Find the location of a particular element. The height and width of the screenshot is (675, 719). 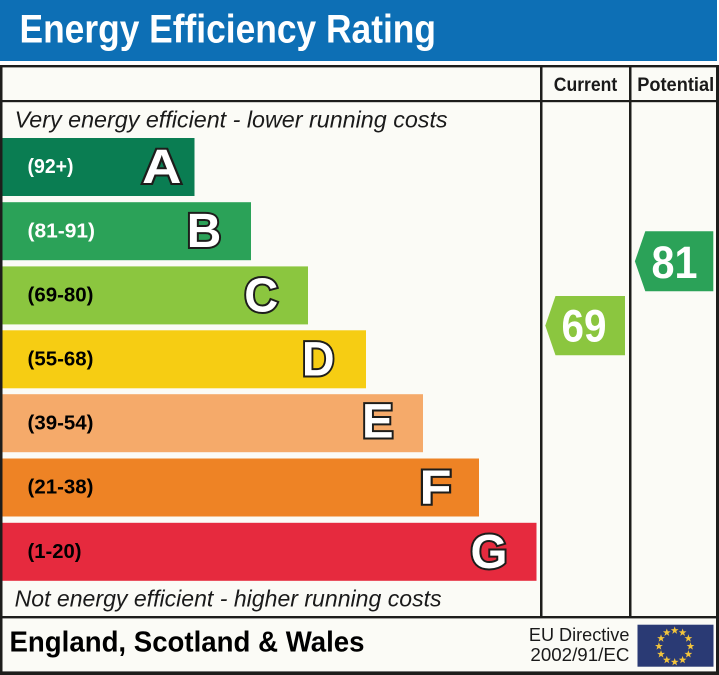

svg-text: (21-38) is located at coordinates (61, 488).